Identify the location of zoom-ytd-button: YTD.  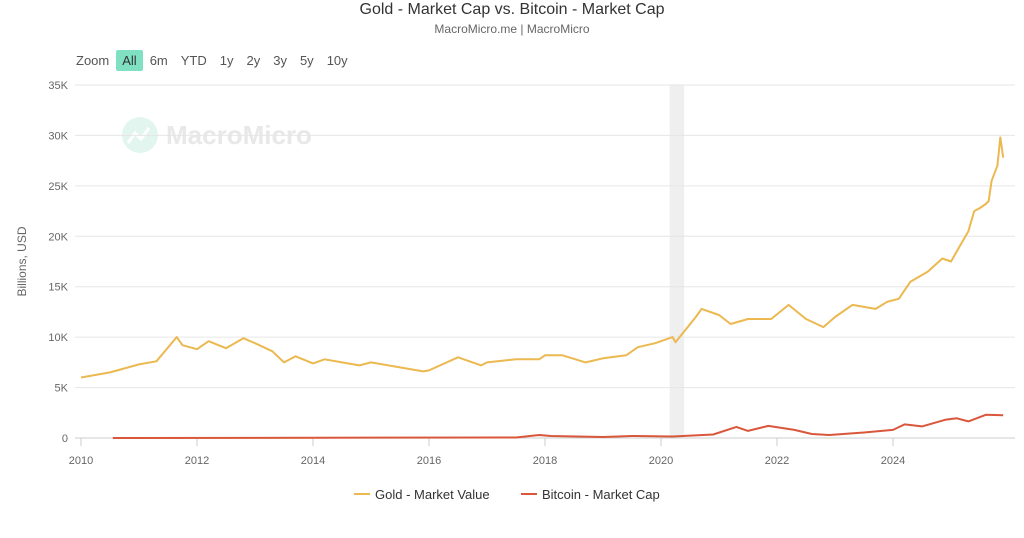
(193, 60).